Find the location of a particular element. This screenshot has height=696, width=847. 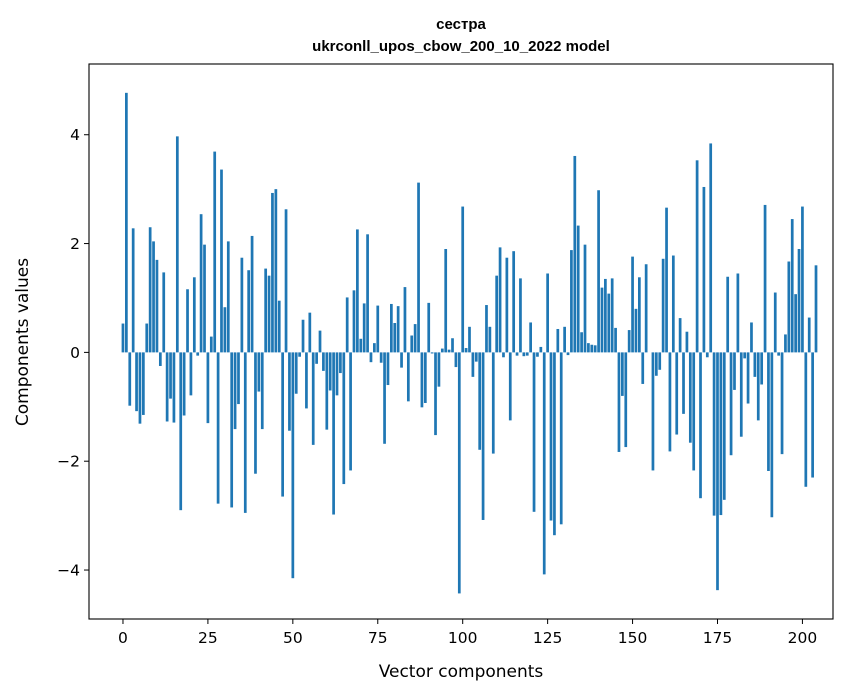

chart-title-line2: ukrconll_upos_cbow_200_10_2022 model is located at coordinates (461, 46).